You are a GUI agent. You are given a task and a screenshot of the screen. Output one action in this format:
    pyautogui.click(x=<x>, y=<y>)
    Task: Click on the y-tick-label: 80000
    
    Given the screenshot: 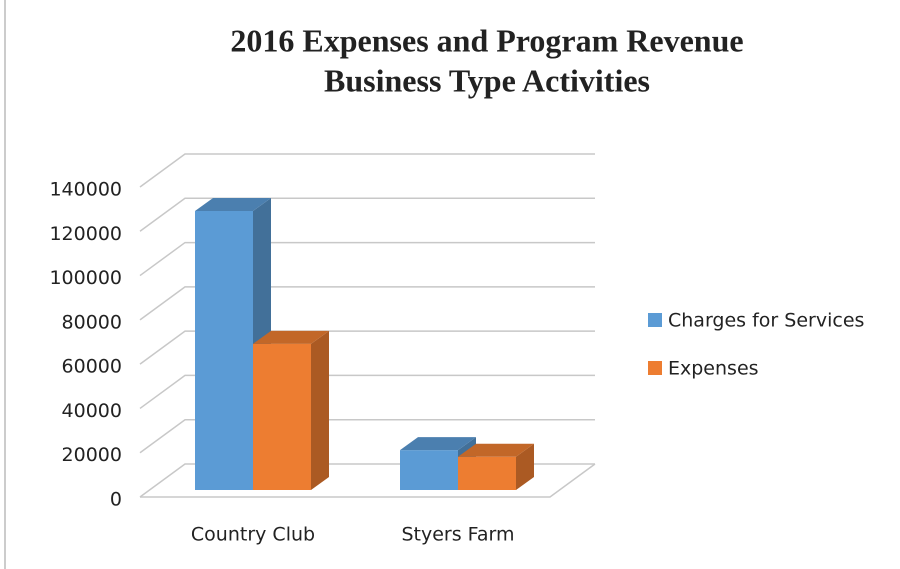 What is the action you would take?
    pyautogui.click(x=92, y=322)
    